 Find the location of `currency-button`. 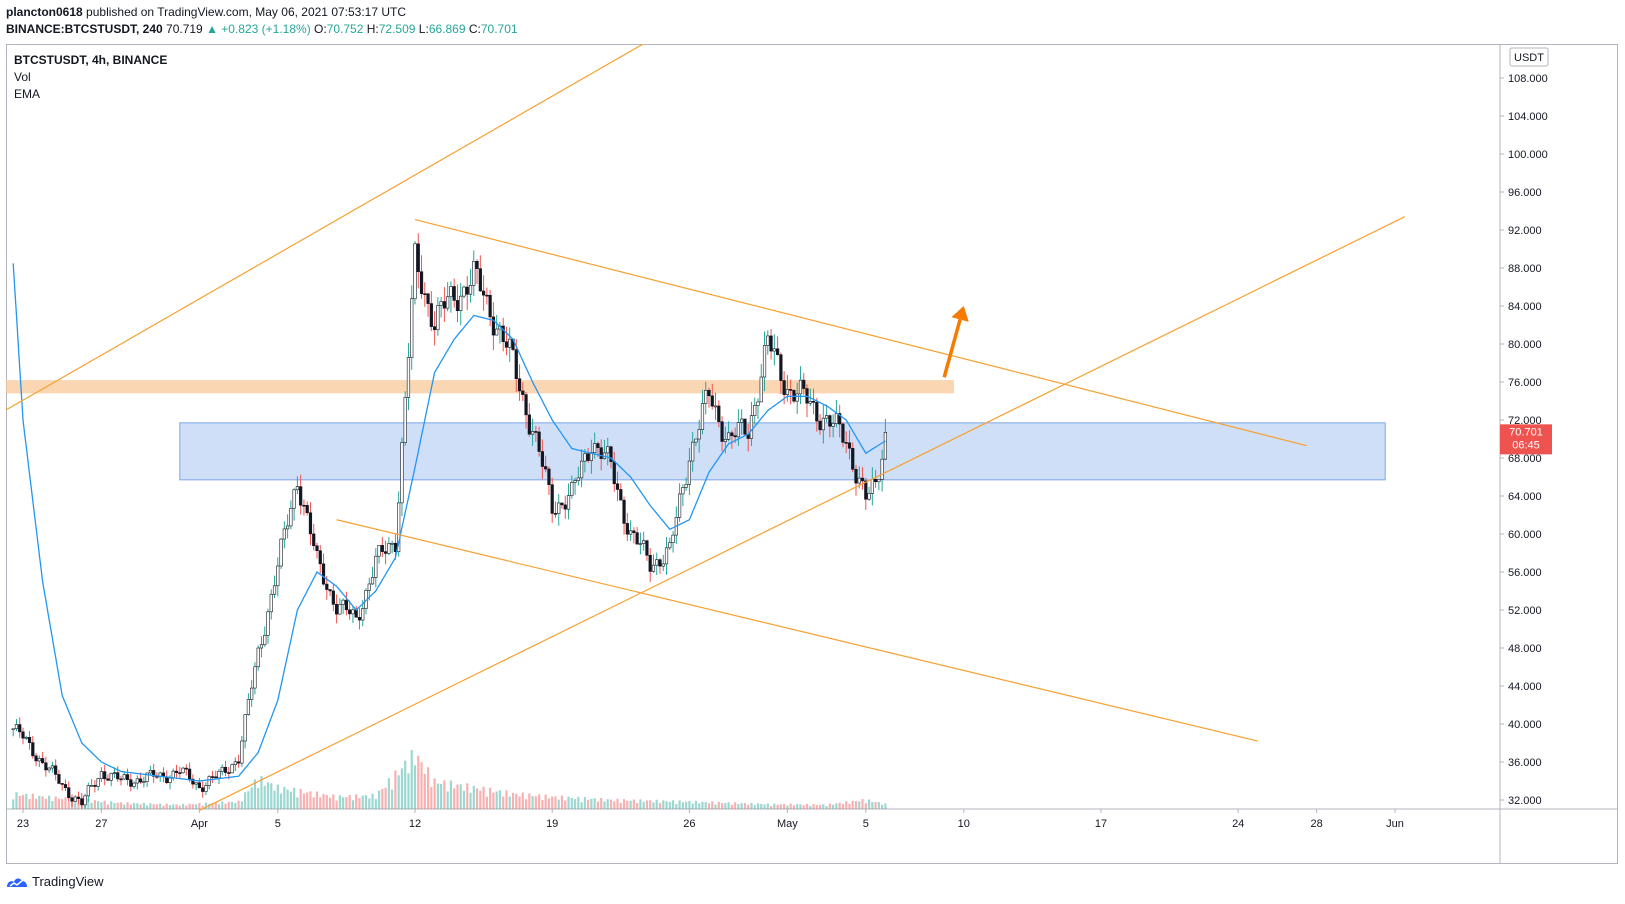

currency-button is located at coordinates (1529, 57).